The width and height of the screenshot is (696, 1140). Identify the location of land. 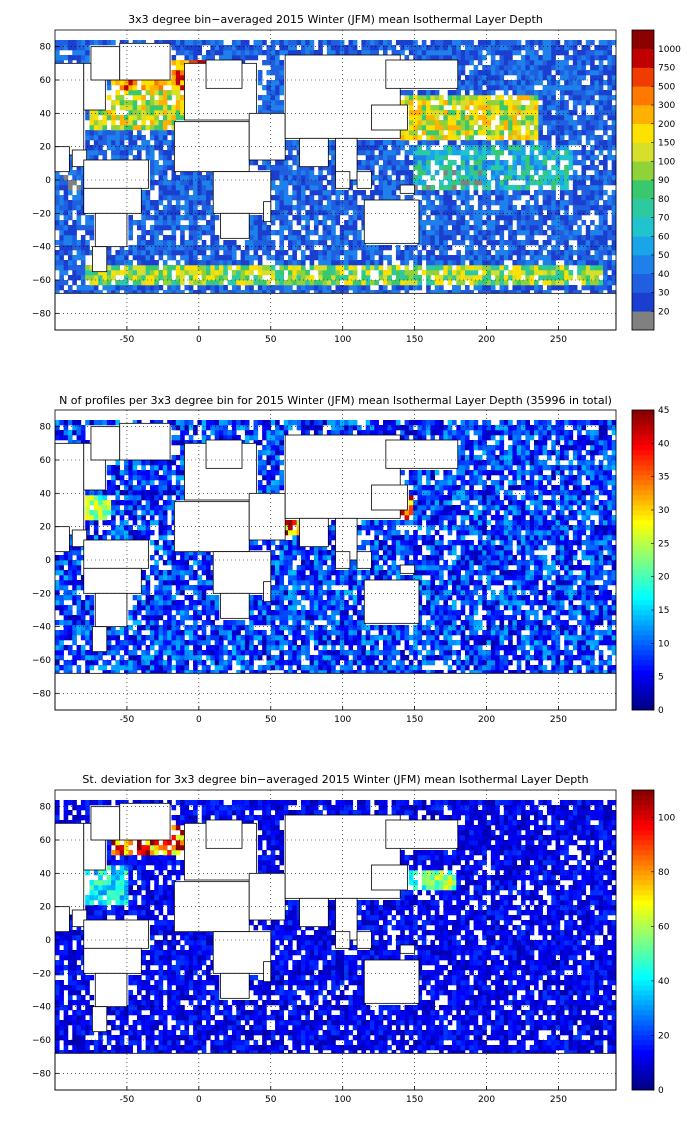
(242, 192).